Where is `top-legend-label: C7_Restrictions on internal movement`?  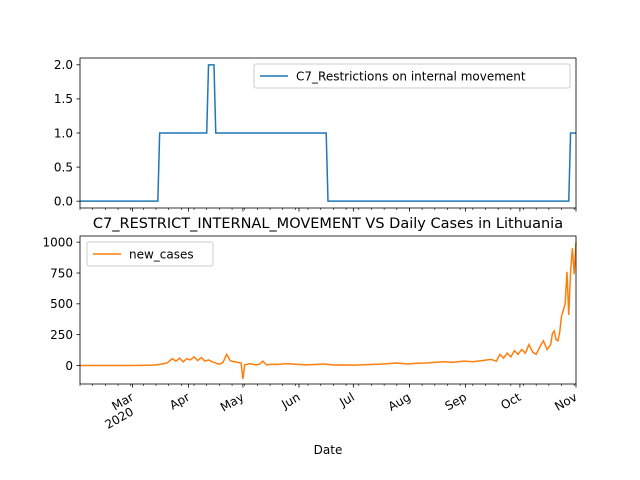
top-legend-label: C7_Restrictions on internal movement is located at coordinates (411, 77).